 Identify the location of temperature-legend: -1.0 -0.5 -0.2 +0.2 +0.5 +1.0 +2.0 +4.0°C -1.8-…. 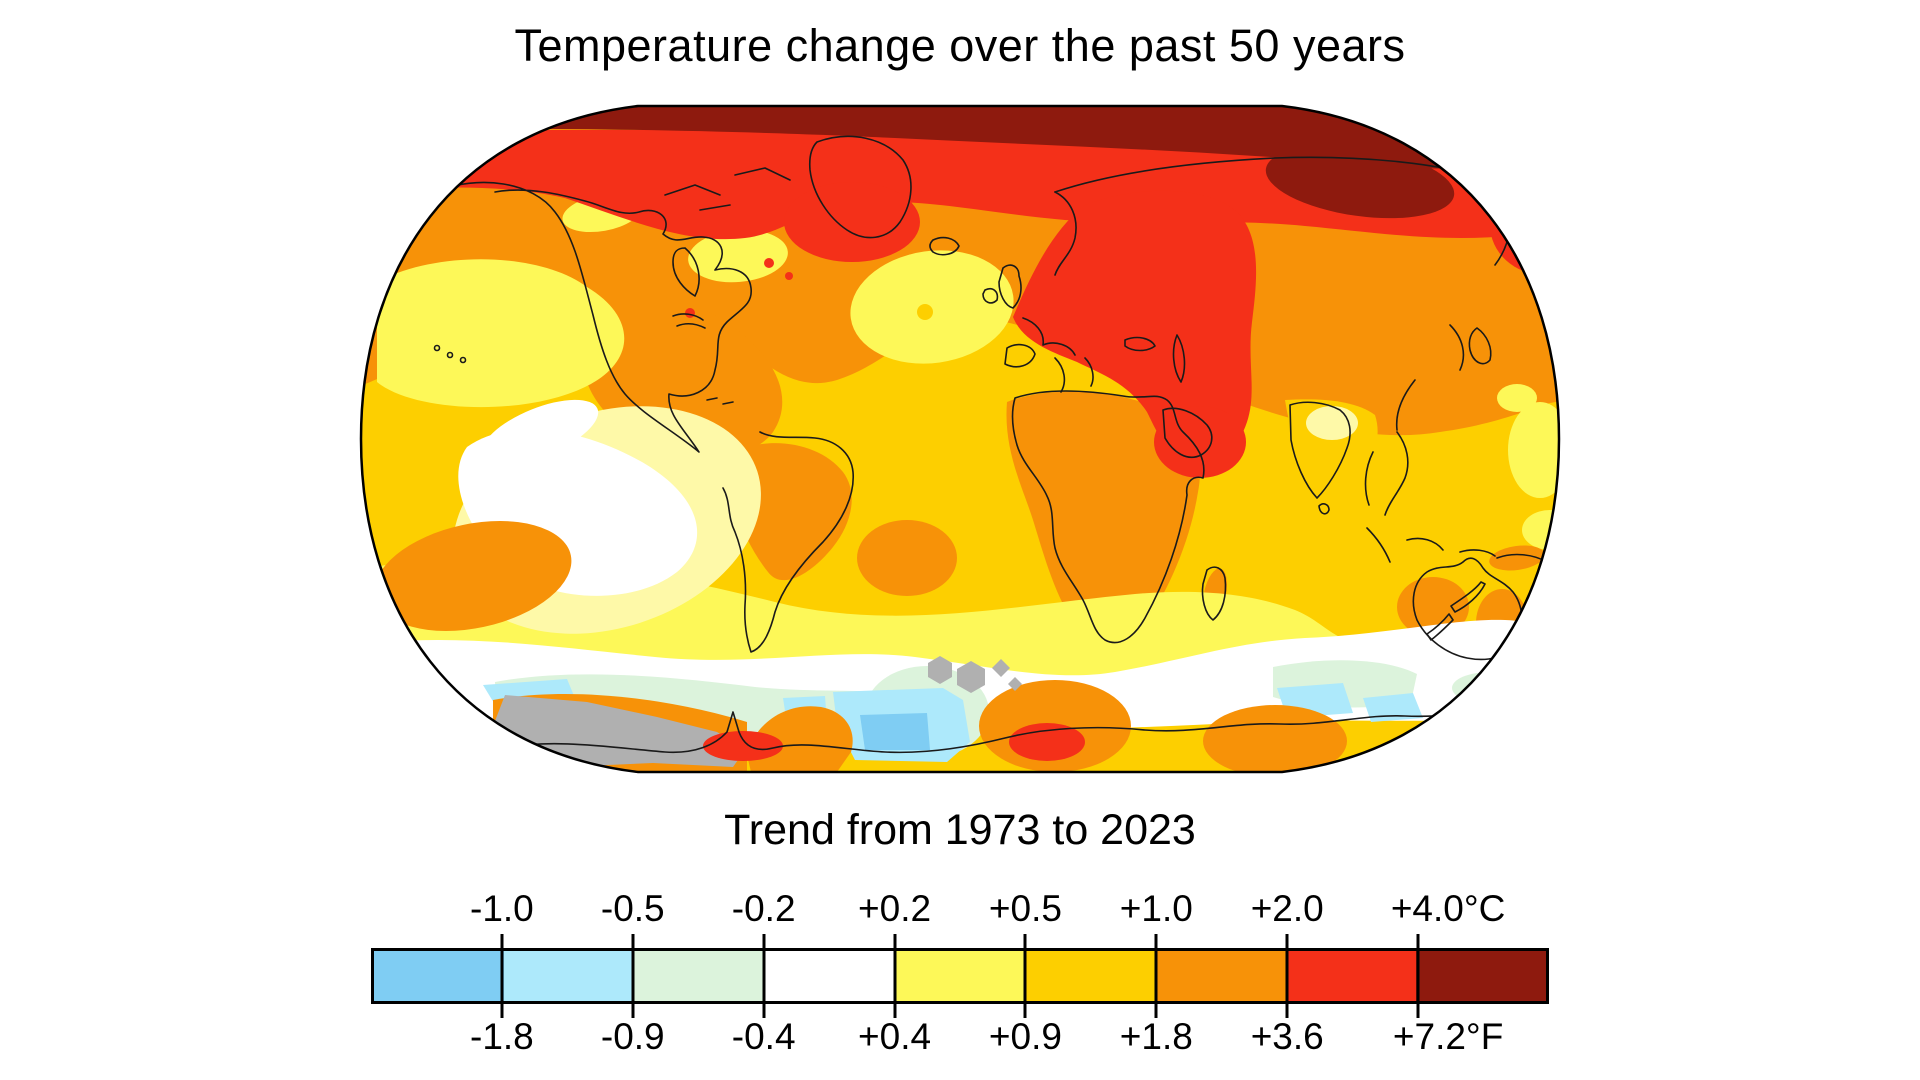
(960, 978).